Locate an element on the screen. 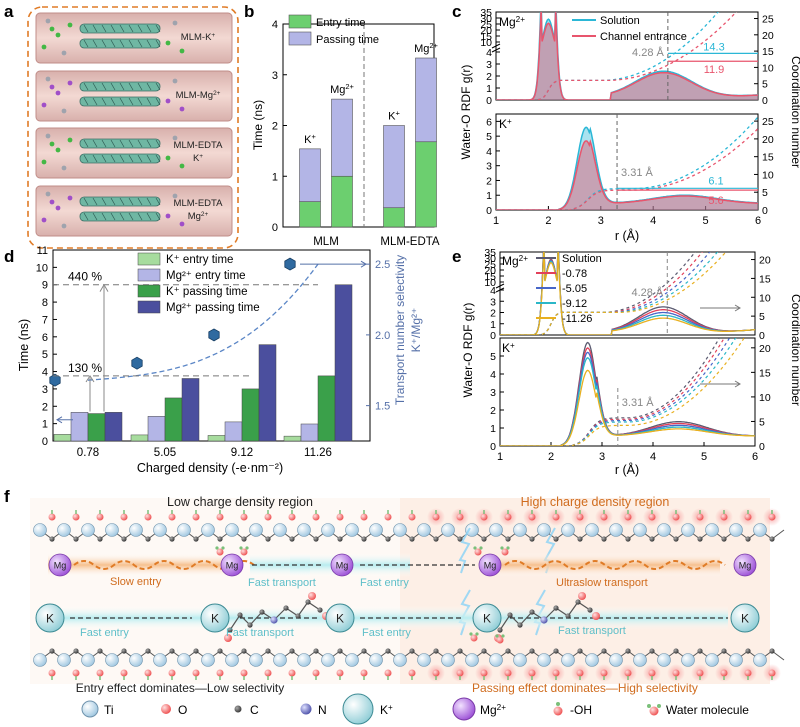 The height and width of the screenshot is (727, 800). c-top-ytick-label: 15 is located at coordinates (486, 37).